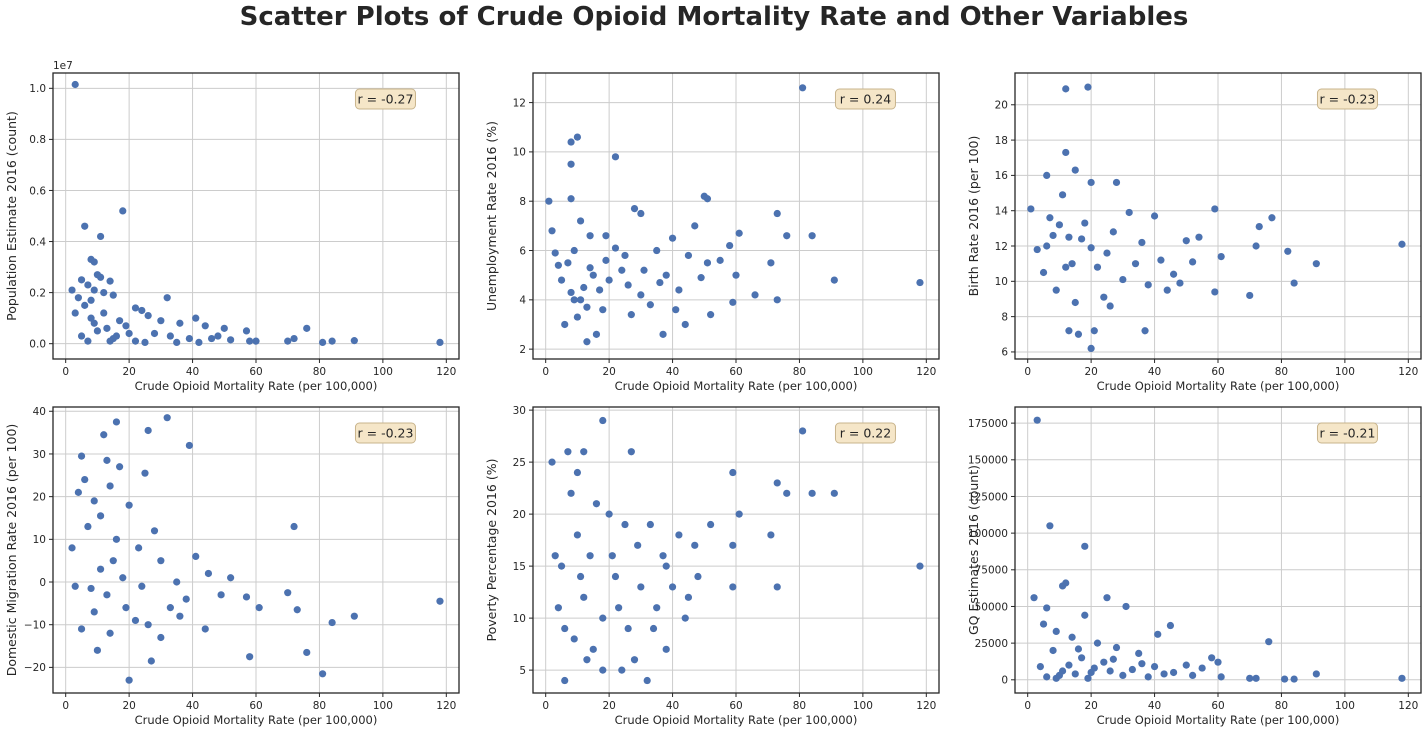 This screenshot has height=732, width=1428. Describe the element at coordinates (1348, 99) in the screenshot. I see `correlation-label: r = -0.23` at that location.